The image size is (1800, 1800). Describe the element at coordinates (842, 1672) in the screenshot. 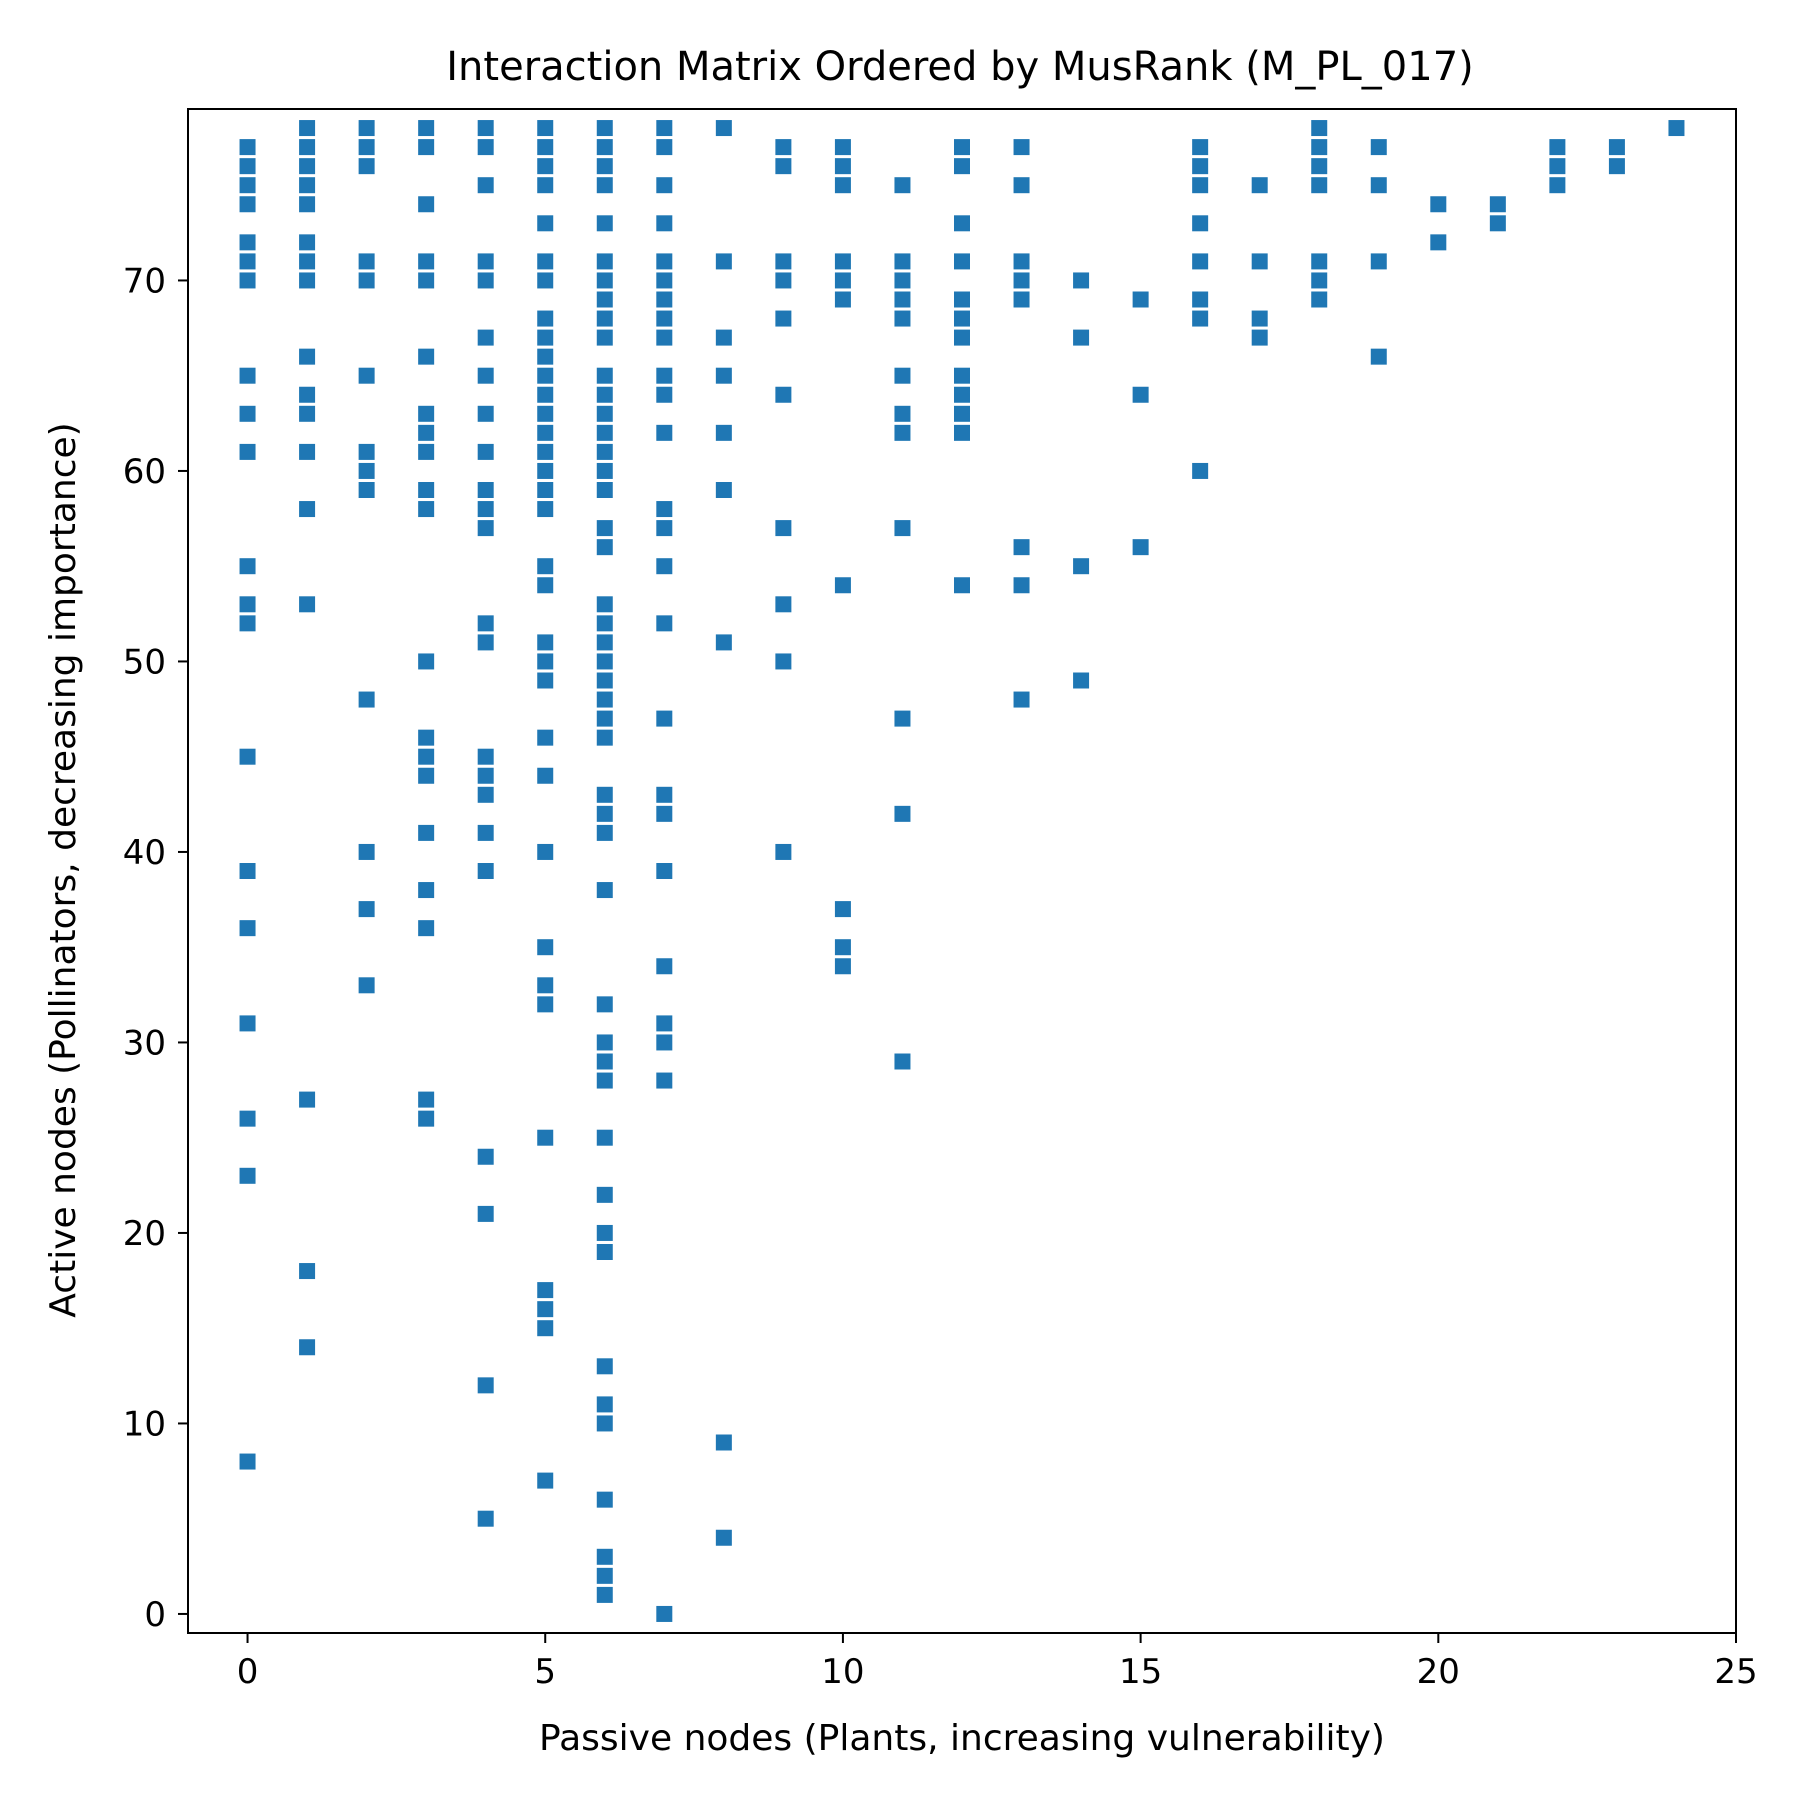

I see `x-tick-label: 10` at that location.